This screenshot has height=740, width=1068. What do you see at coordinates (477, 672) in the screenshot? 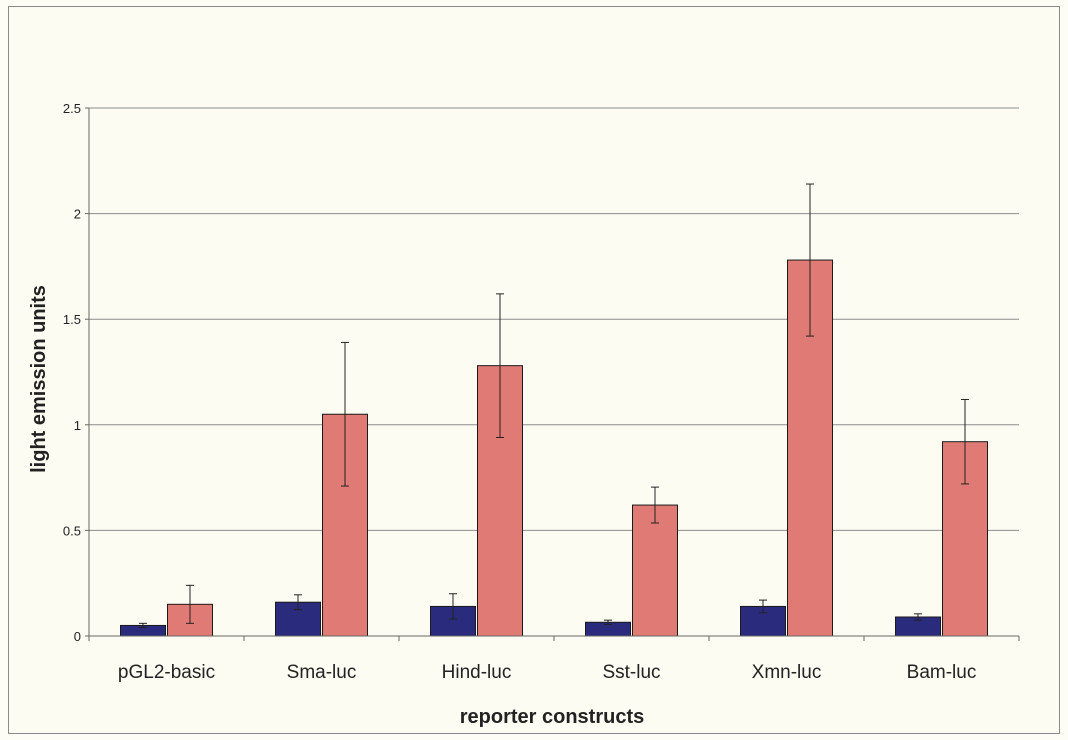
I see `x-tick-label: Hind-luc` at bounding box center [477, 672].